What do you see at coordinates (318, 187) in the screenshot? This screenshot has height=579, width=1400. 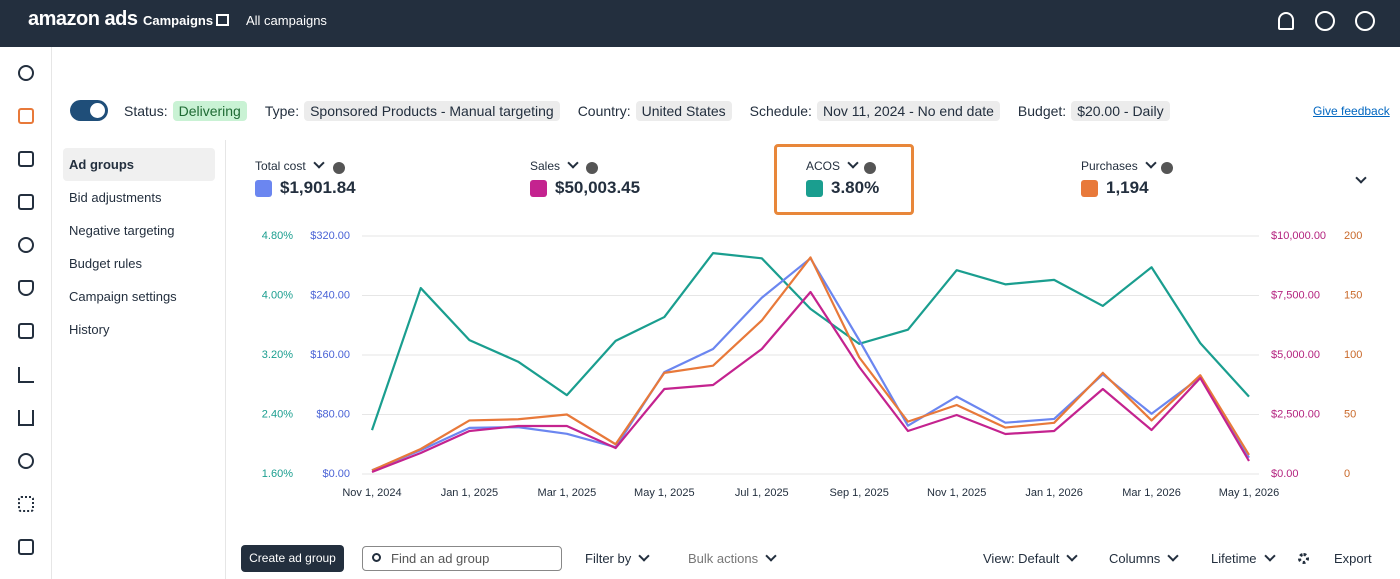 I see `metric-value: $1,901.84` at bounding box center [318, 187].